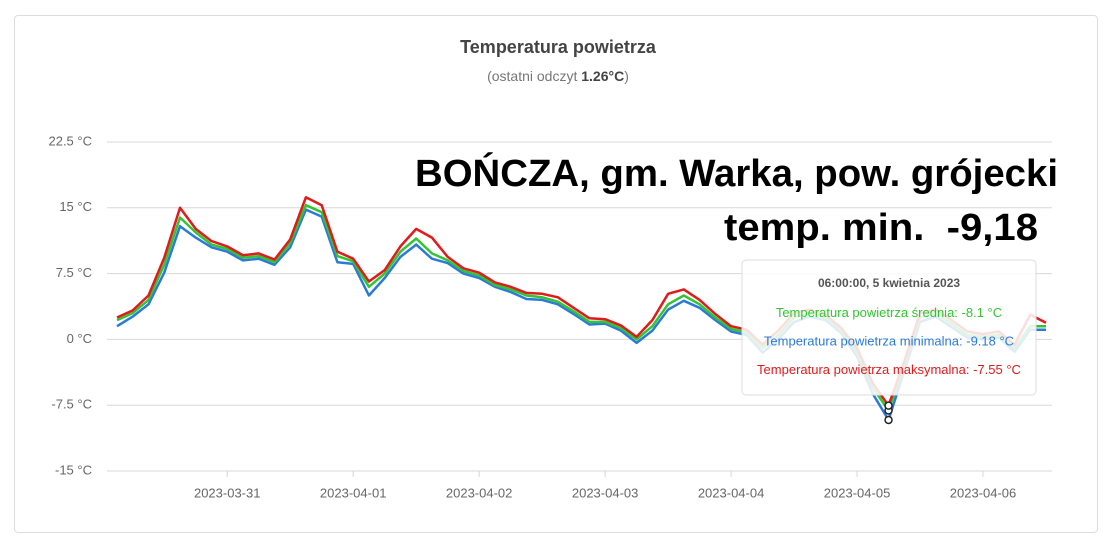  What do you see at coordinates (353, 492) in the screenshot?
I see `x-tick-label: 2023-04-01` at bounding box center [353, 492].